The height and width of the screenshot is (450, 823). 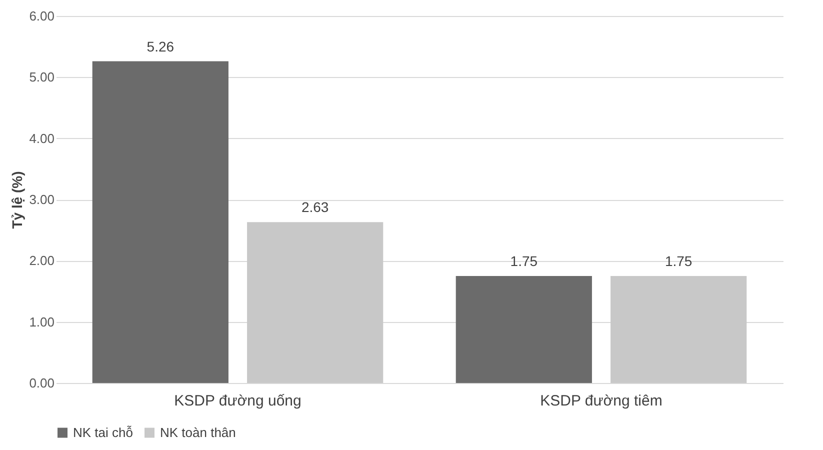 I want to click on y-tick-label: 2.00, so click(x=41, y=260).